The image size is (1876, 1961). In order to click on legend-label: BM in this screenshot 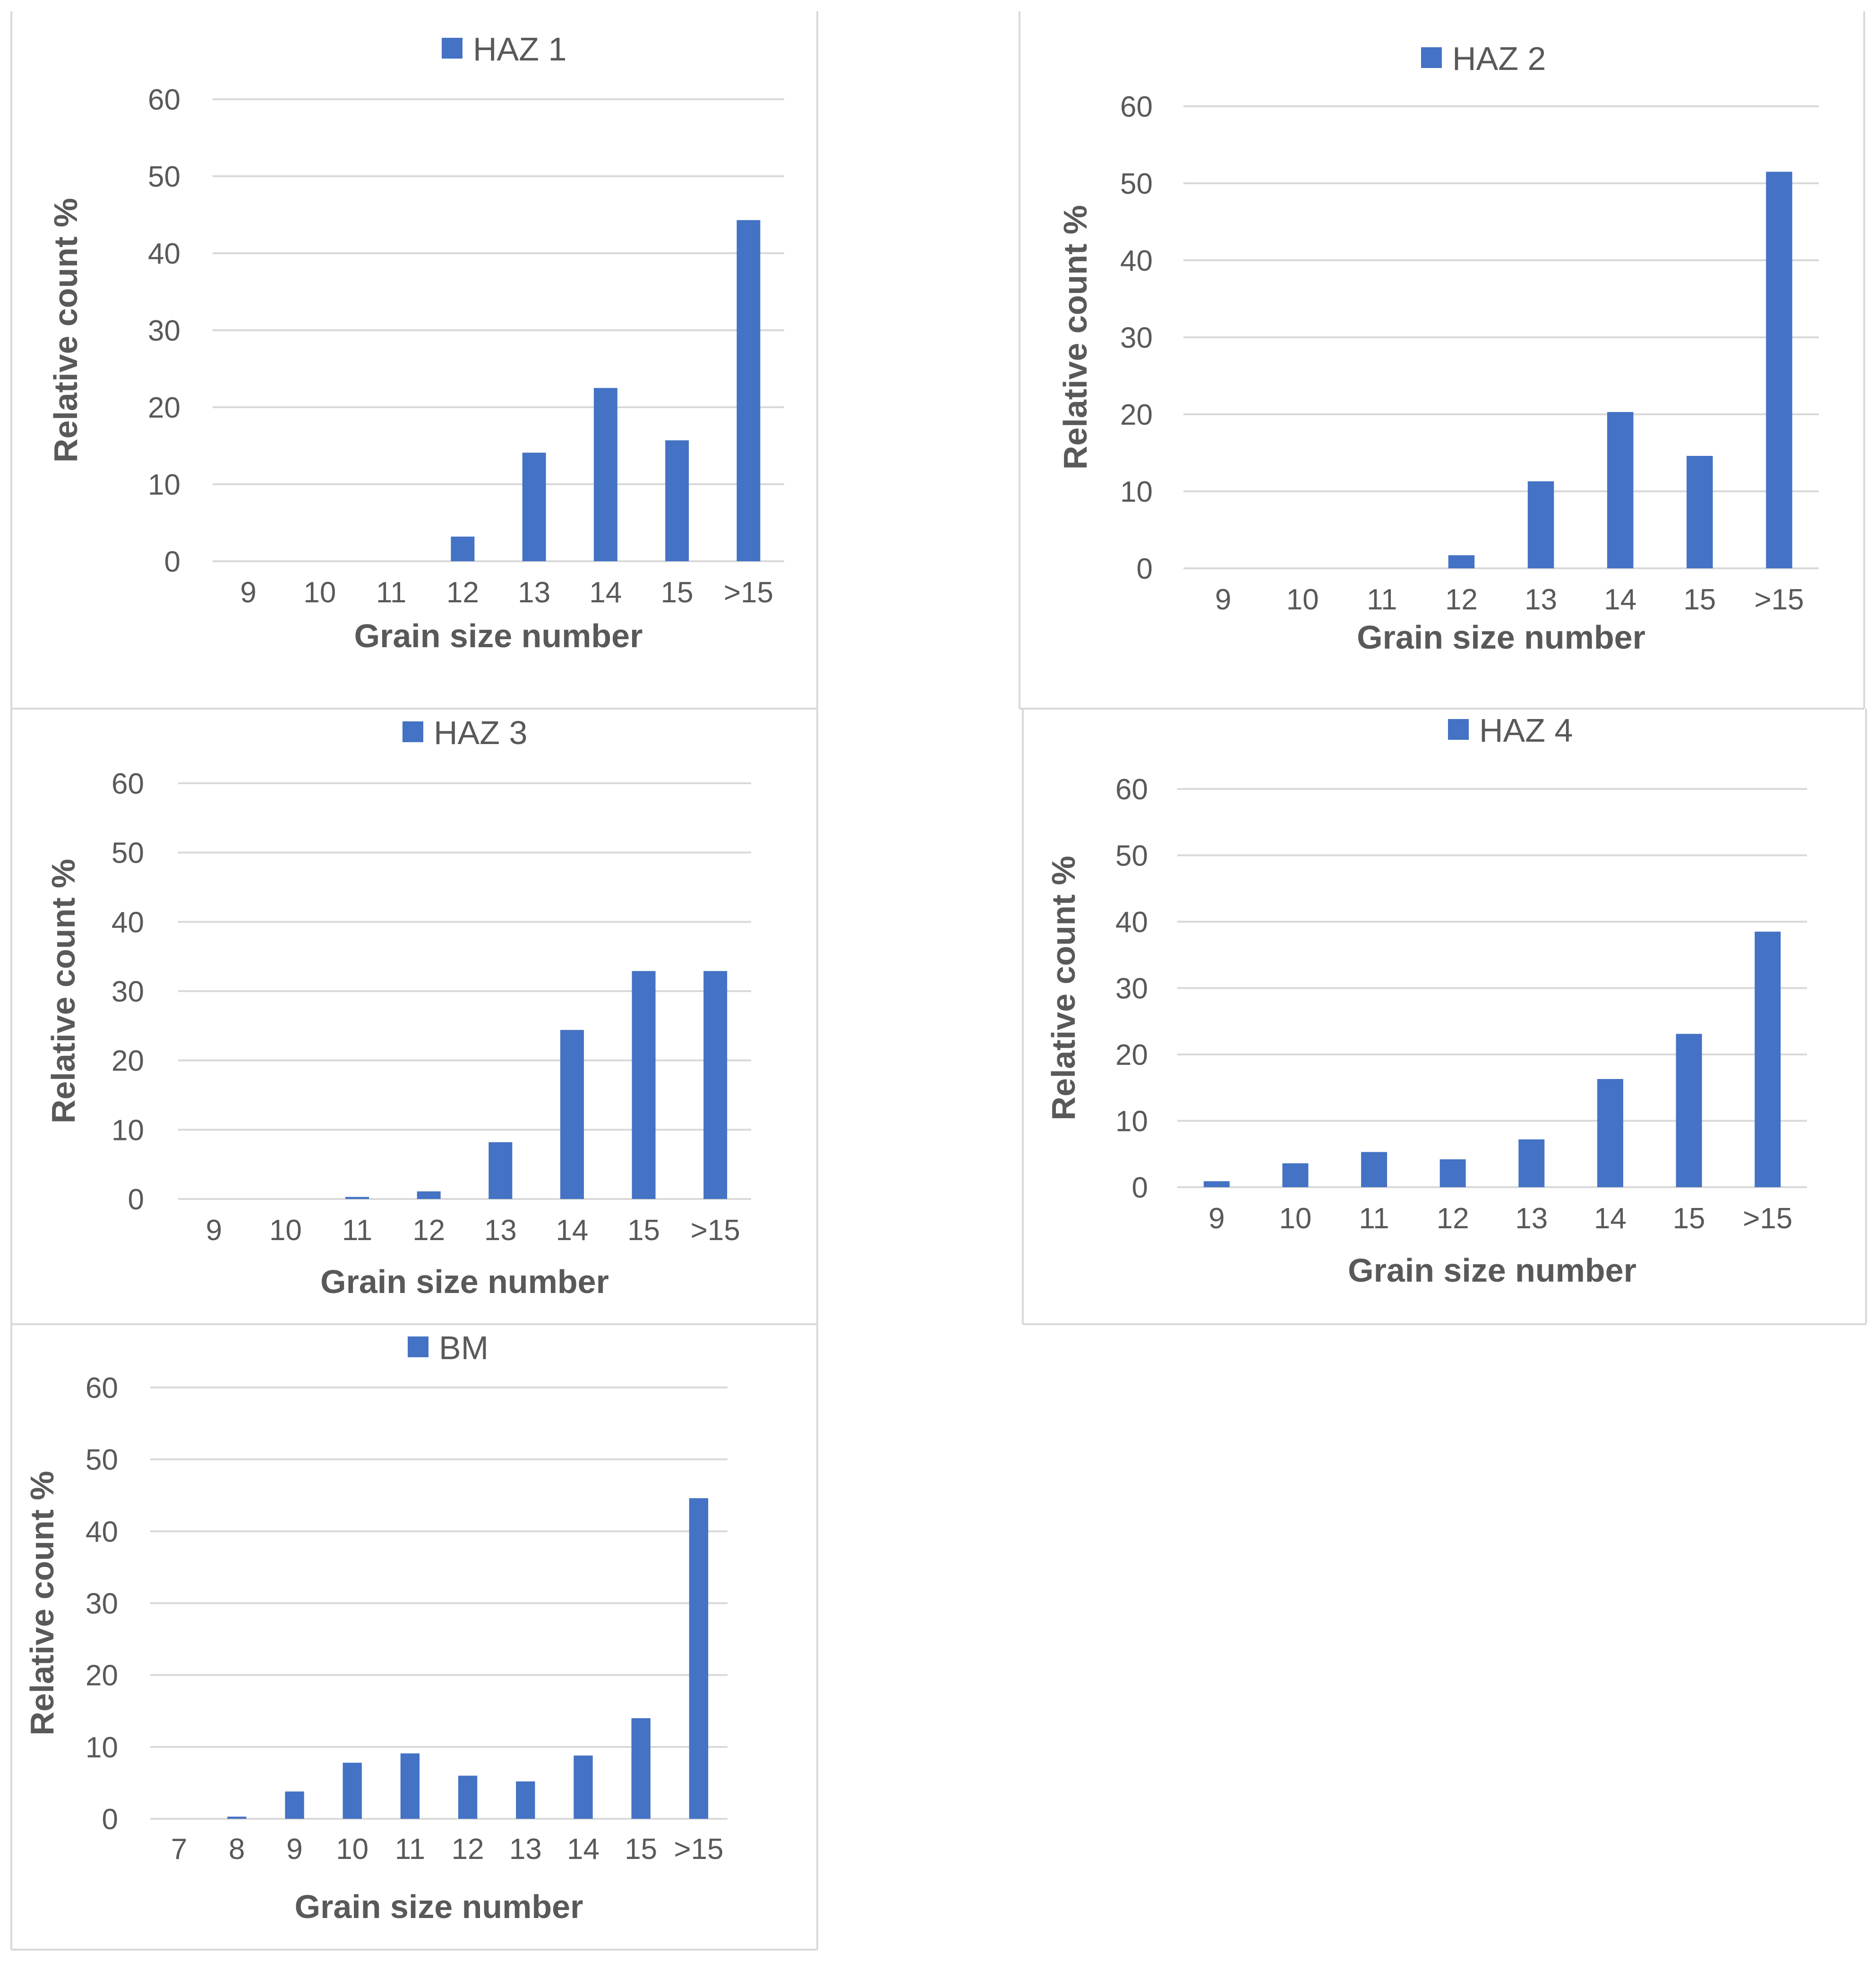, I will do `click(463, 1347)`.